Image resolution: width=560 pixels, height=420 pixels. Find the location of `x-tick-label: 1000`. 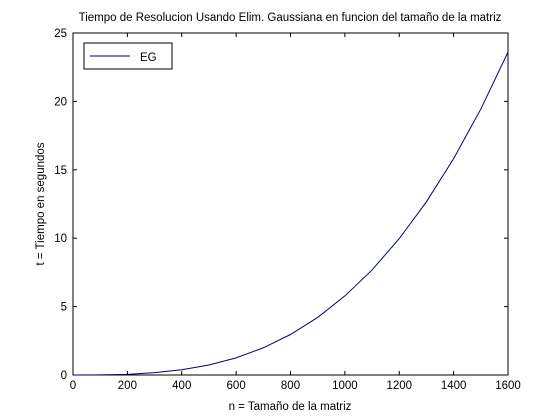

x-tick-label: 1000 is located at coordinates (345, 386).